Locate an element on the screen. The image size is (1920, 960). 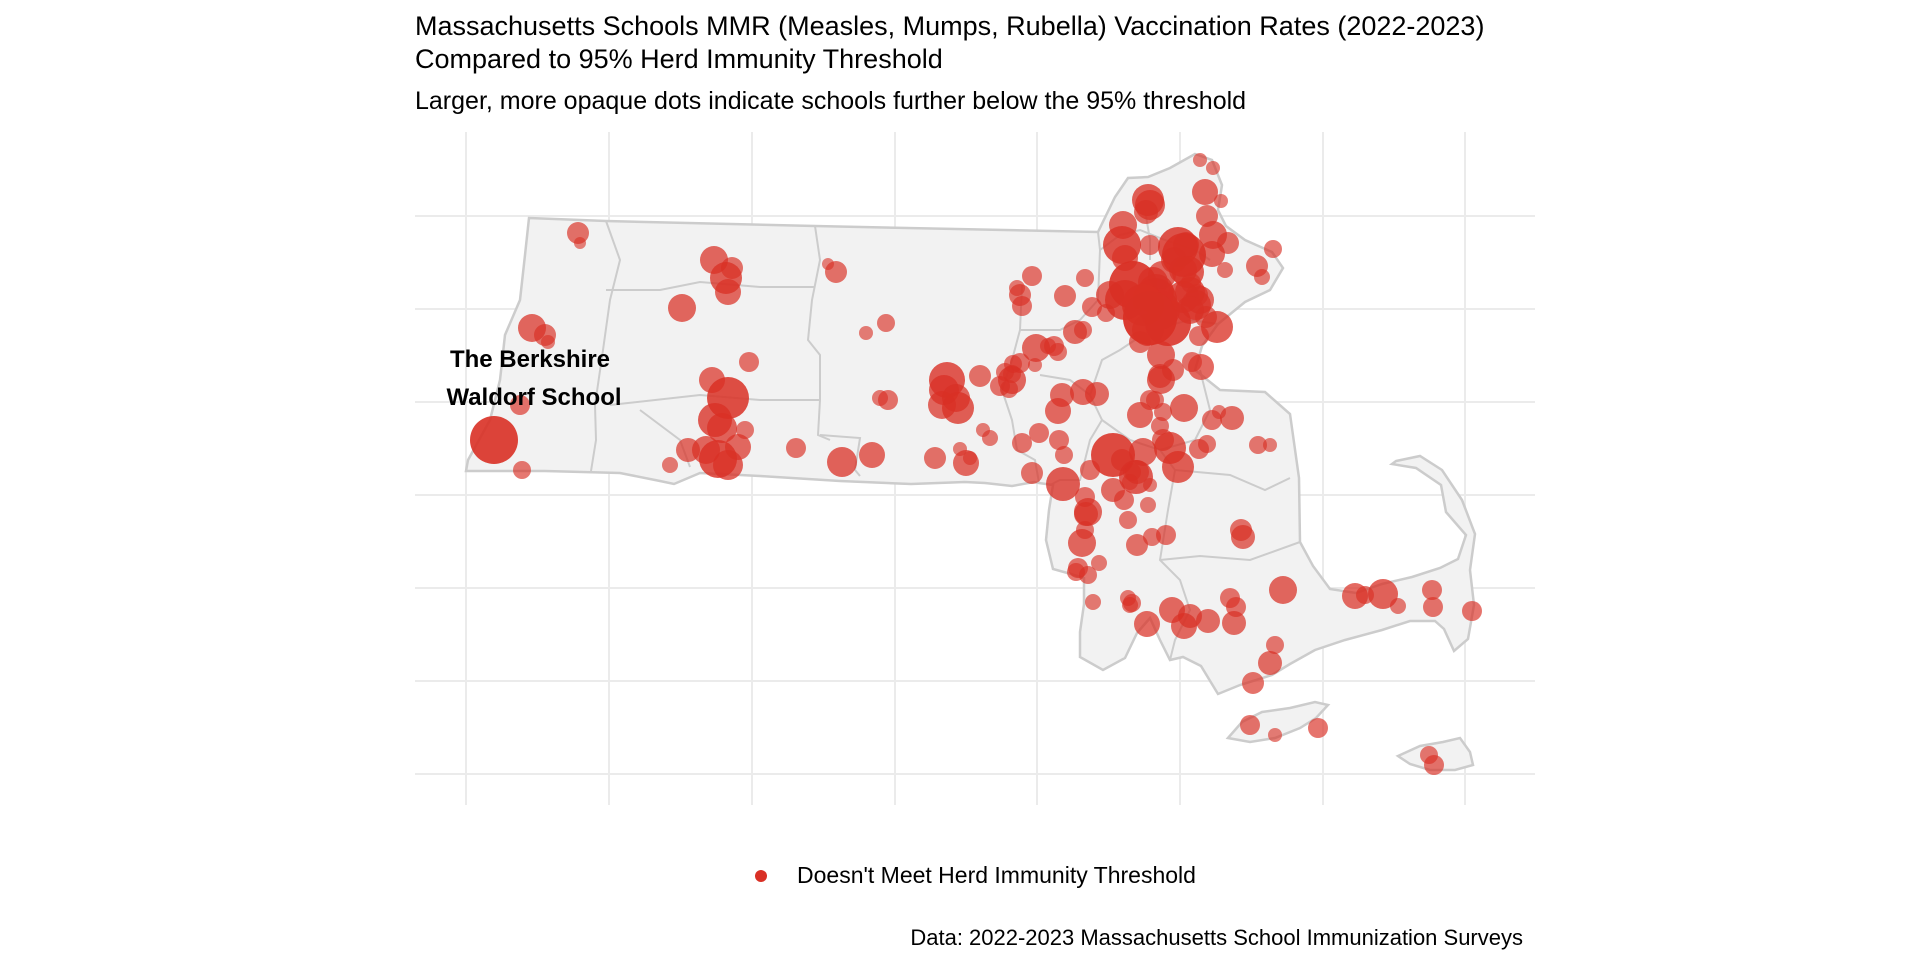
highlight-label-line-1: The Berkshire is located at coordinates (530, 359).